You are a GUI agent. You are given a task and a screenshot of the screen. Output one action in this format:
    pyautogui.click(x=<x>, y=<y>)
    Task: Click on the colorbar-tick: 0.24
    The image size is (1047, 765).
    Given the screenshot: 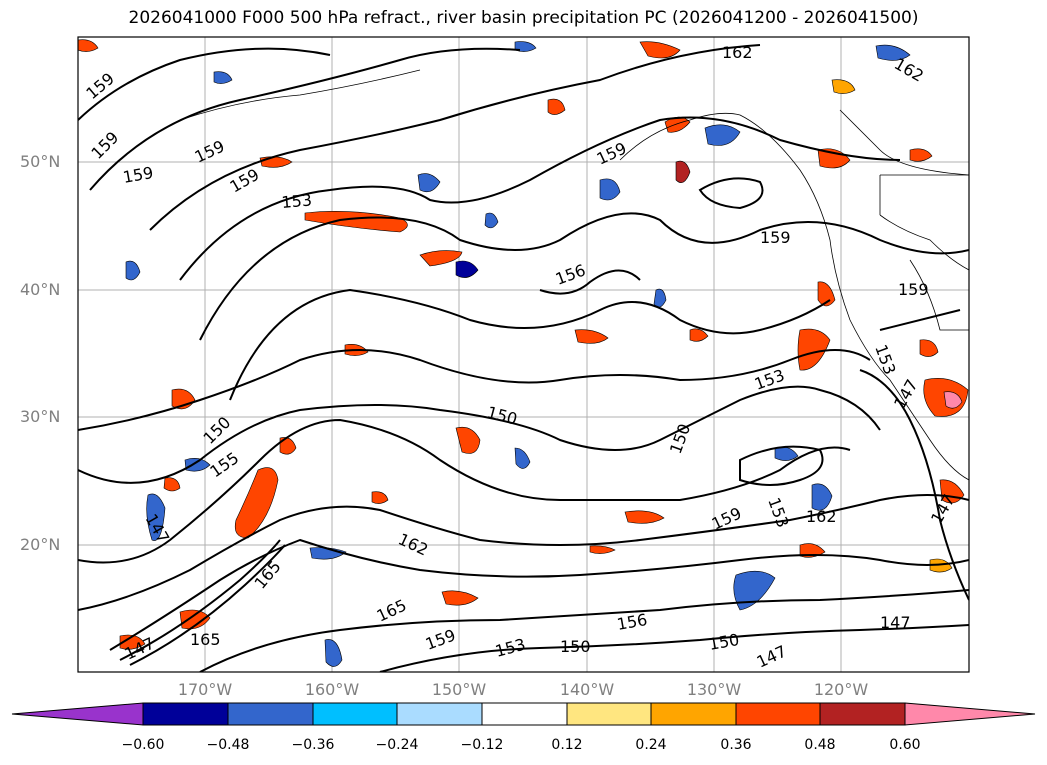 What is the action you would take?
    pyautogui.click(x=651, y=745)
    